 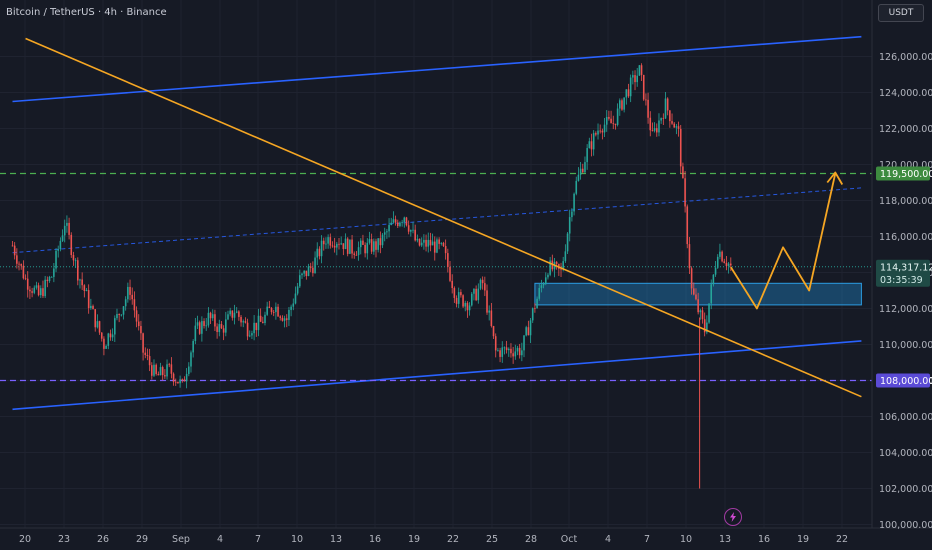 I want to click on currency-button: USDT, so click(x=901, y=13).